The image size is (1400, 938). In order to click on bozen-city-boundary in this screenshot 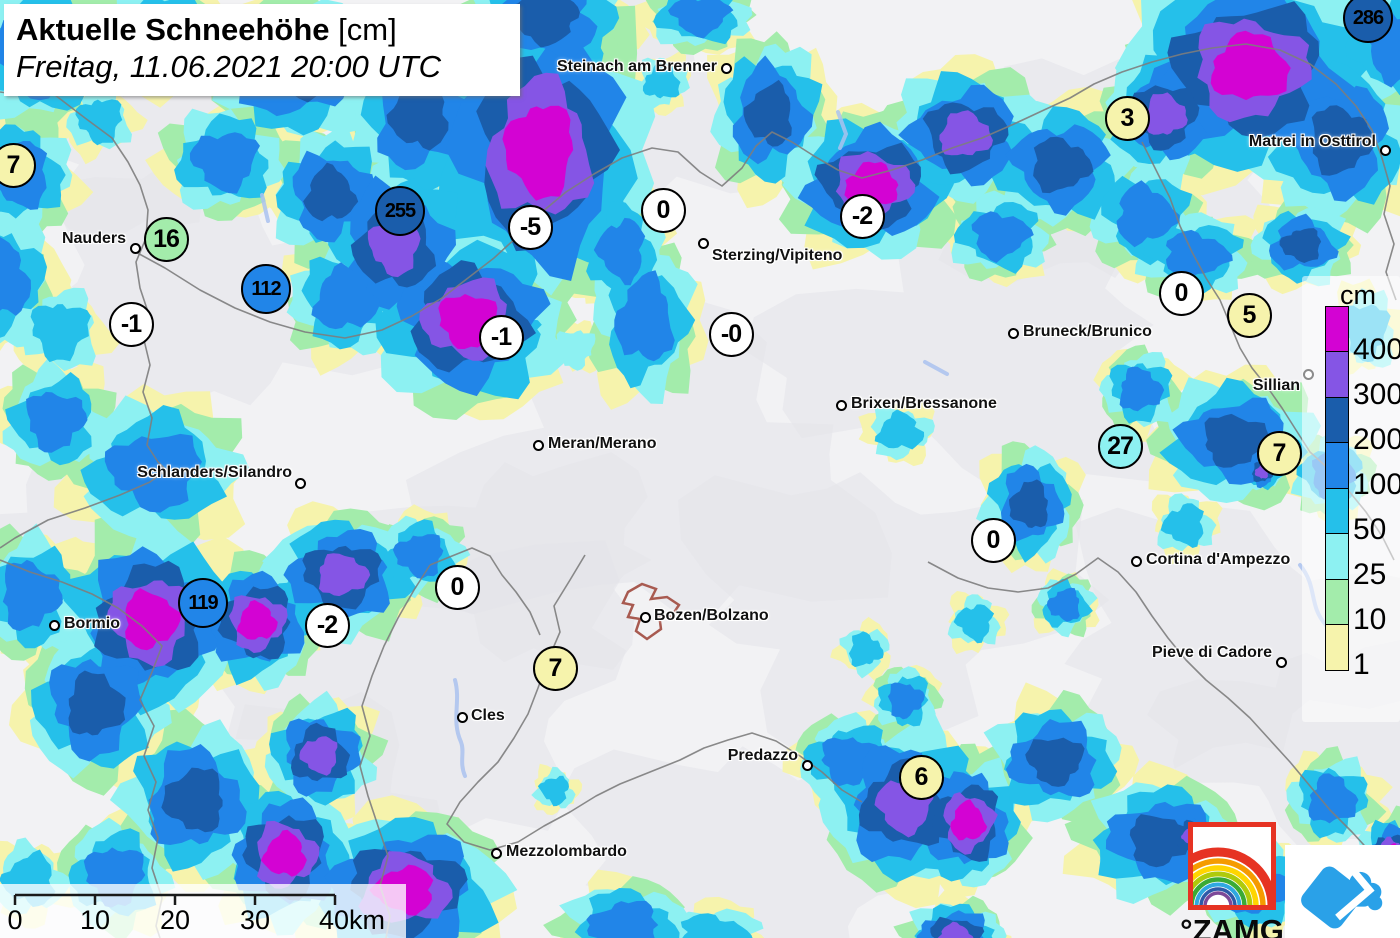, I will do `click(651, 611)`.